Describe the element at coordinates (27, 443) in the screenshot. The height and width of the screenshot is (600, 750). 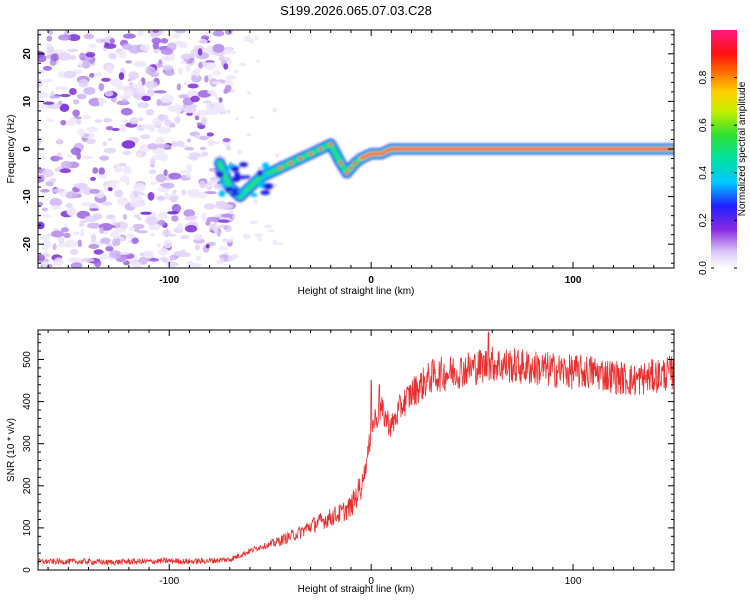
I see `y-tick-label: 300` at that location.